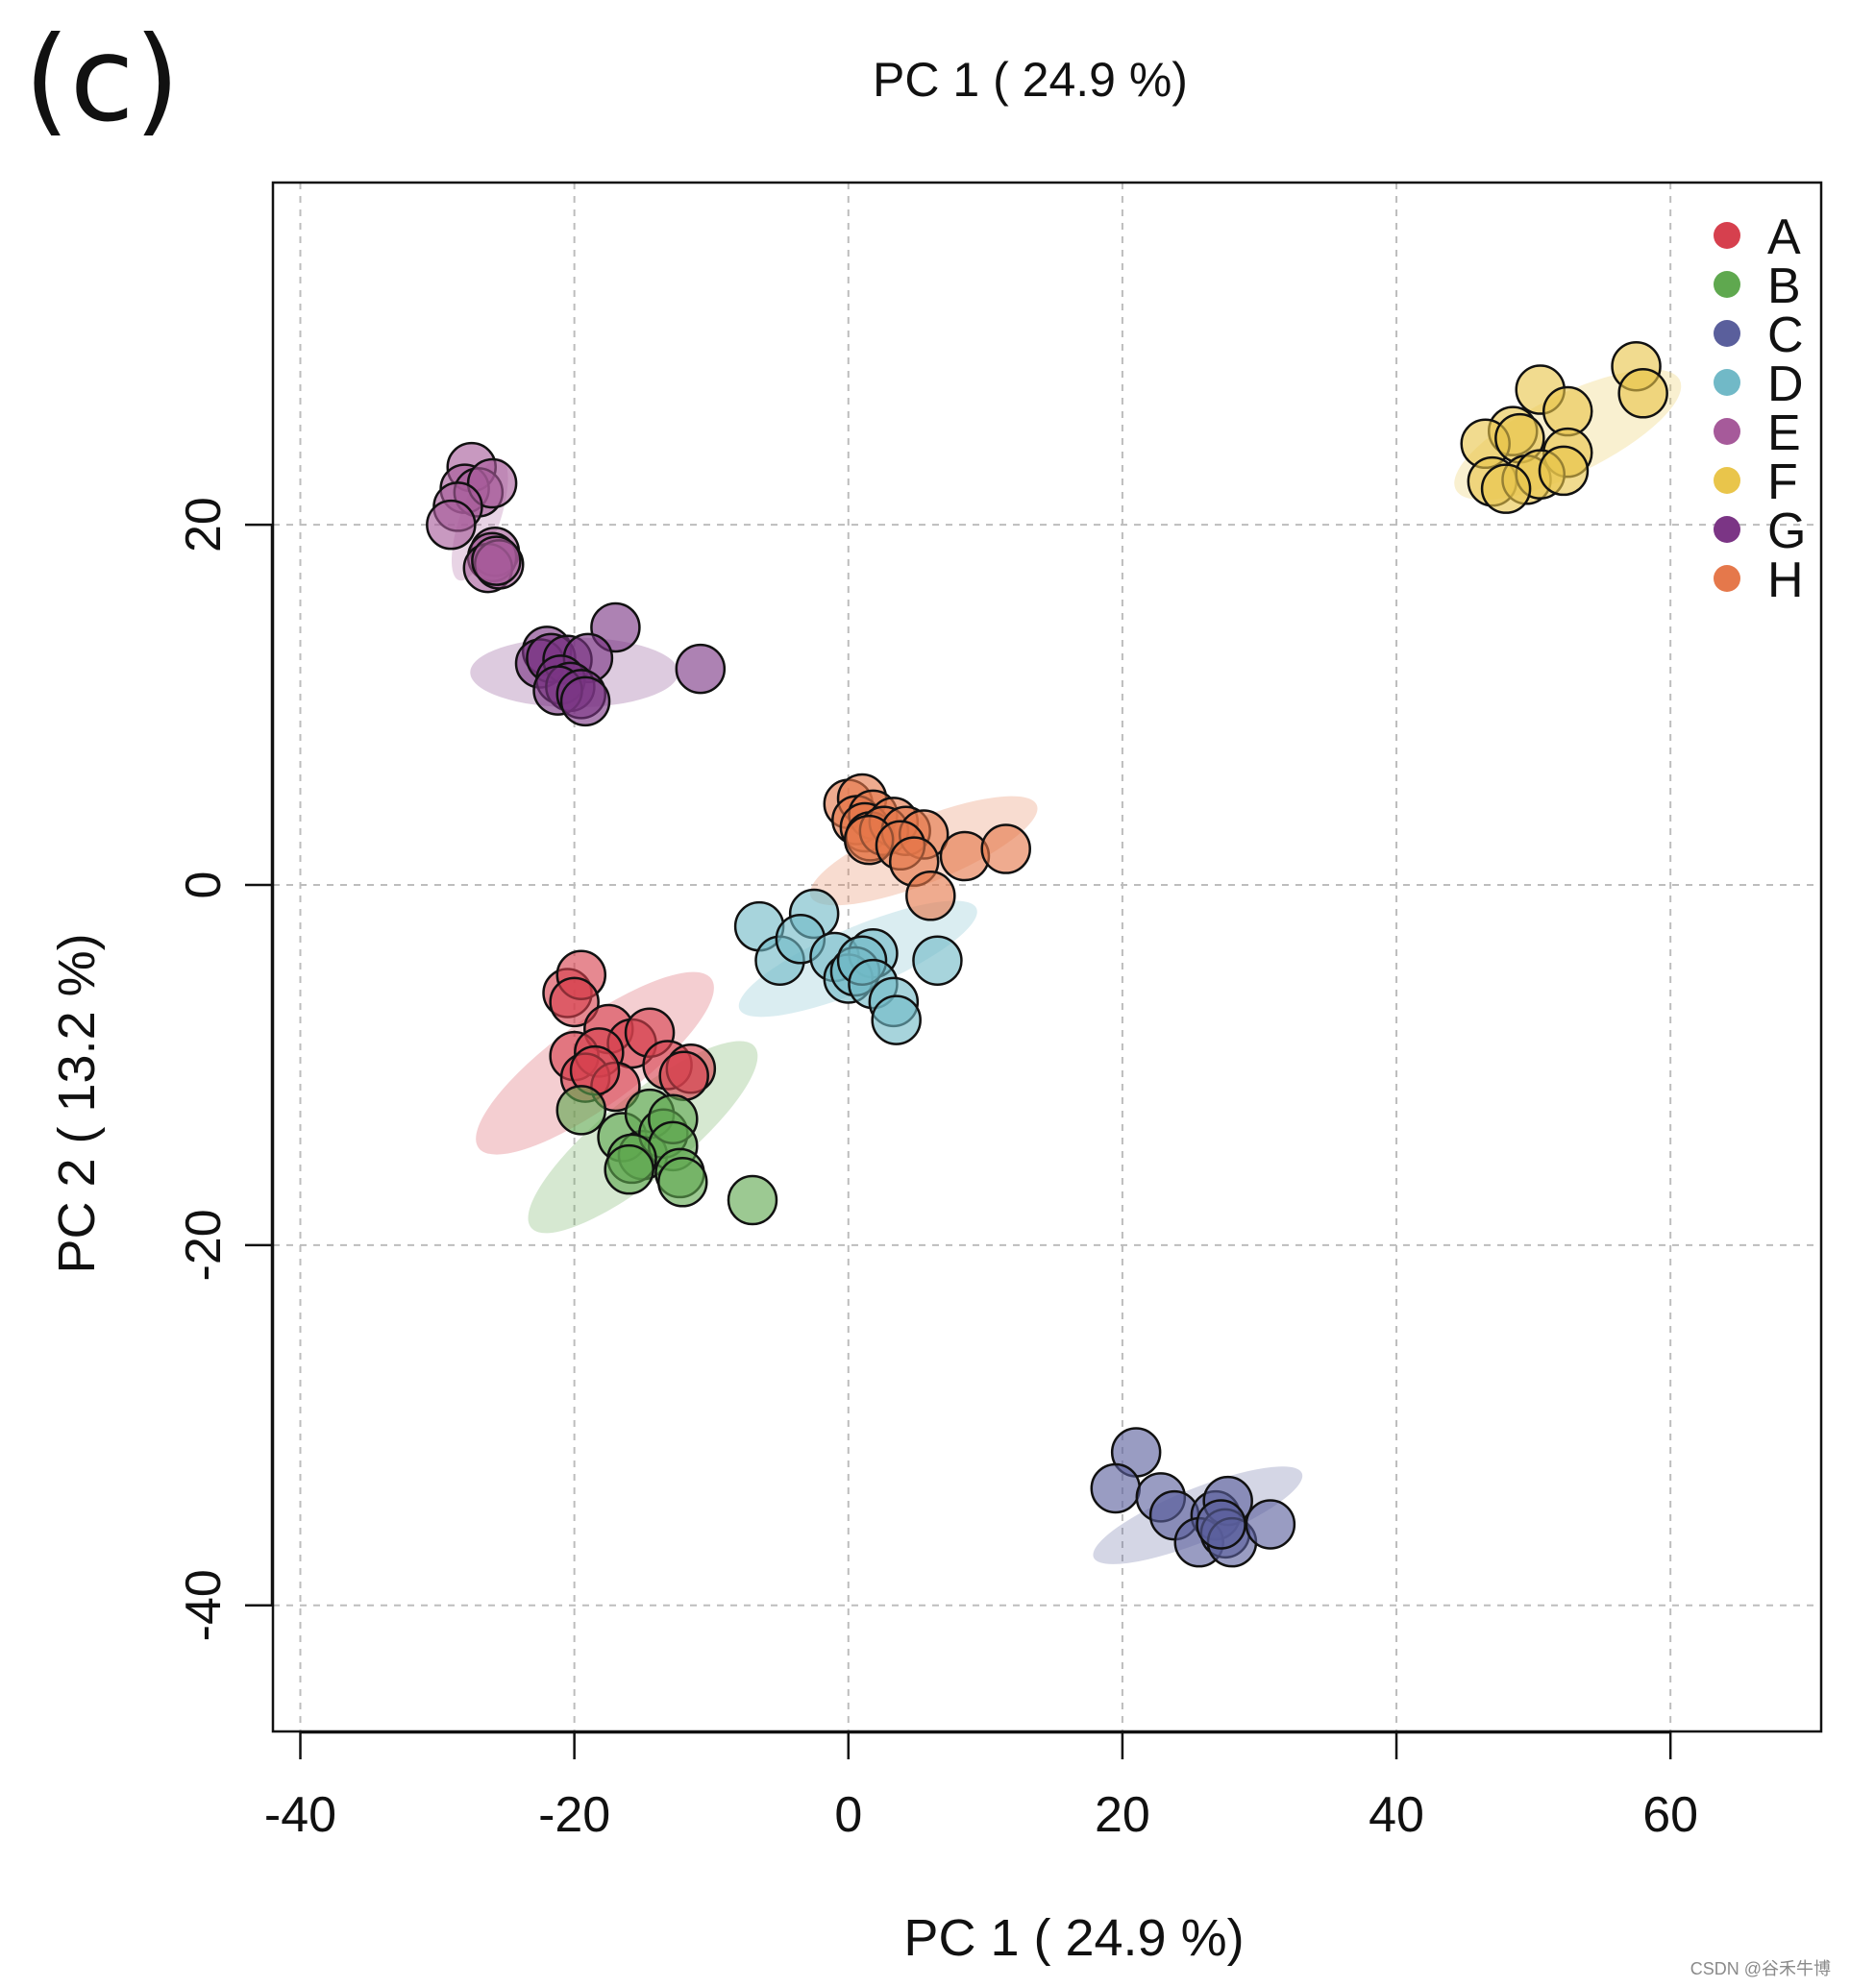 This screenshot has width=1850, height=1988. Describe the element at coordinates (1782, 482) in the screenshot. I see `legend-label-F: F` at that location.